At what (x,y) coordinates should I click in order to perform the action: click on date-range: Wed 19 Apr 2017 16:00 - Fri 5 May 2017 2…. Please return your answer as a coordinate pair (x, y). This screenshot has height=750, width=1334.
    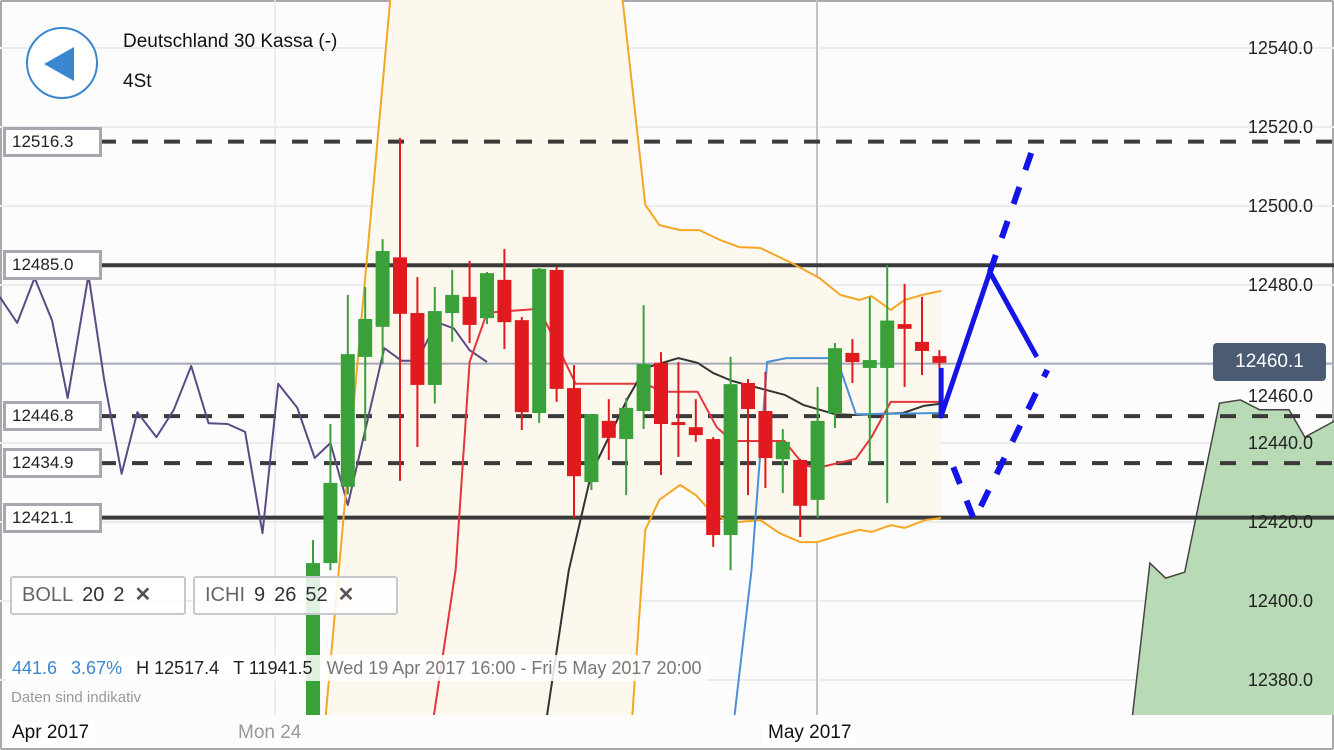
    Looking at the image, I should click on (514, 668).